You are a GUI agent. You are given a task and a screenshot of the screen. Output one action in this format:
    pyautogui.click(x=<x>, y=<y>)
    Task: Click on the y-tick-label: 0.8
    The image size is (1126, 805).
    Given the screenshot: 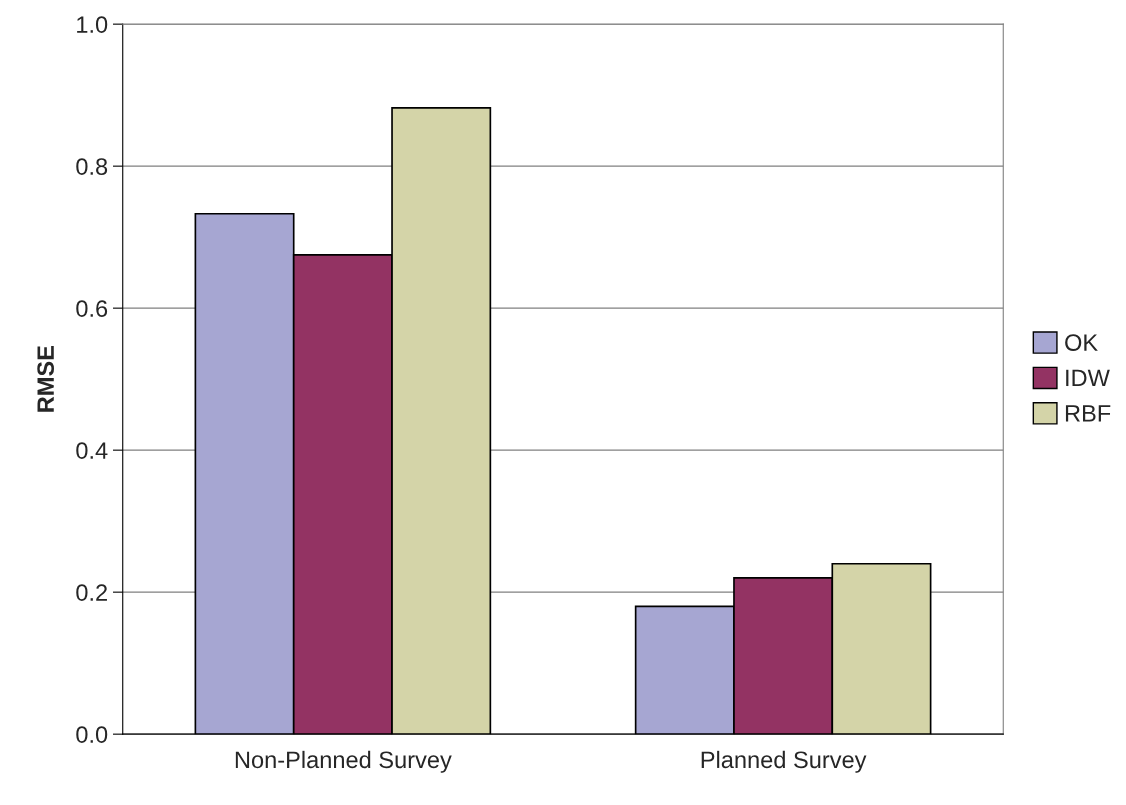 What is the action you would take?
    pyautogui.click(x=92, y=166)
    